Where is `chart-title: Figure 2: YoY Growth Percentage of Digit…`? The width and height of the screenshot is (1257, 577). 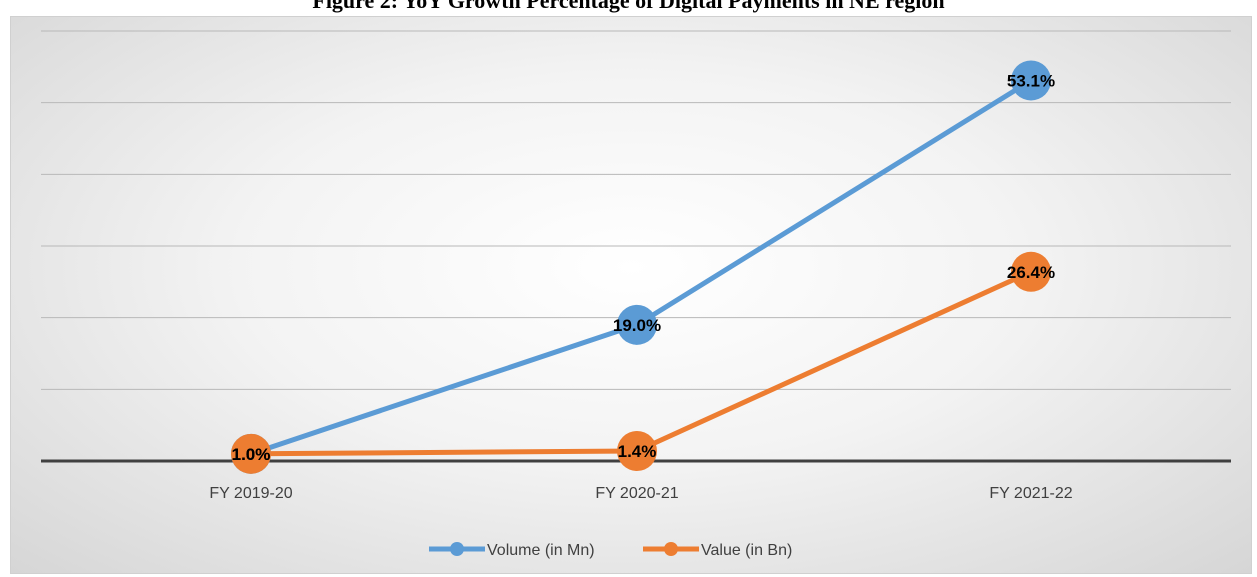
chart-title: Figure 2: YoY Growth Percentage of Digit… is located at coordinates (628, 6).